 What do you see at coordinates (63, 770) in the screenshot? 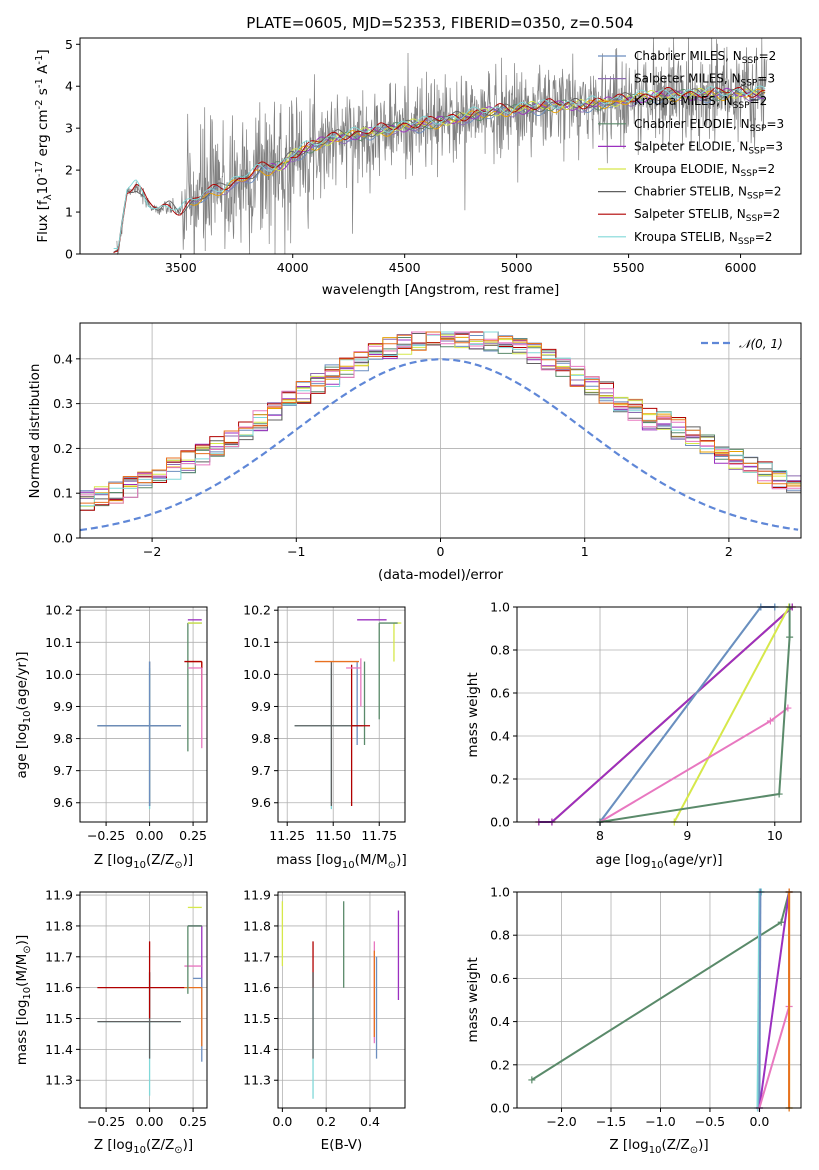
I see `y-tick-label: 9.7` at bounding box center [63, 770].